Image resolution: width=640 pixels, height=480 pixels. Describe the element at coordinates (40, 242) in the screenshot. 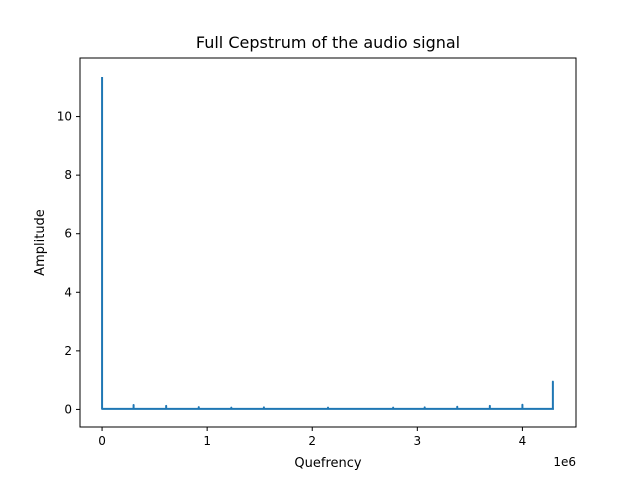

I see `y-axis-label: Amplitude` at that location.